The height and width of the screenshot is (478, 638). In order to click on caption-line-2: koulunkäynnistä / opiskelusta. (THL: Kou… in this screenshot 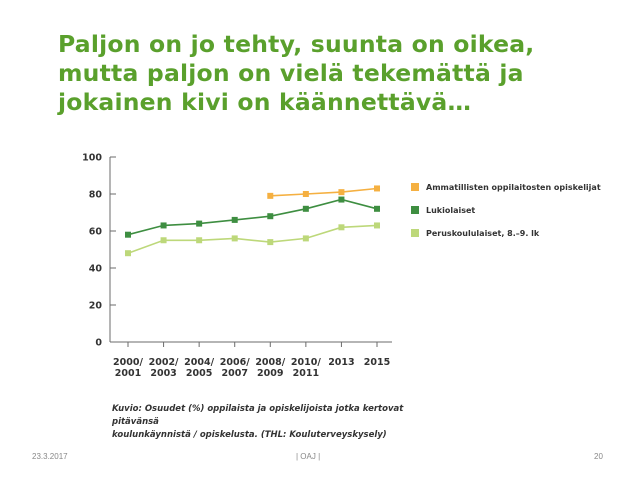, I will do `click(249, 435)`.